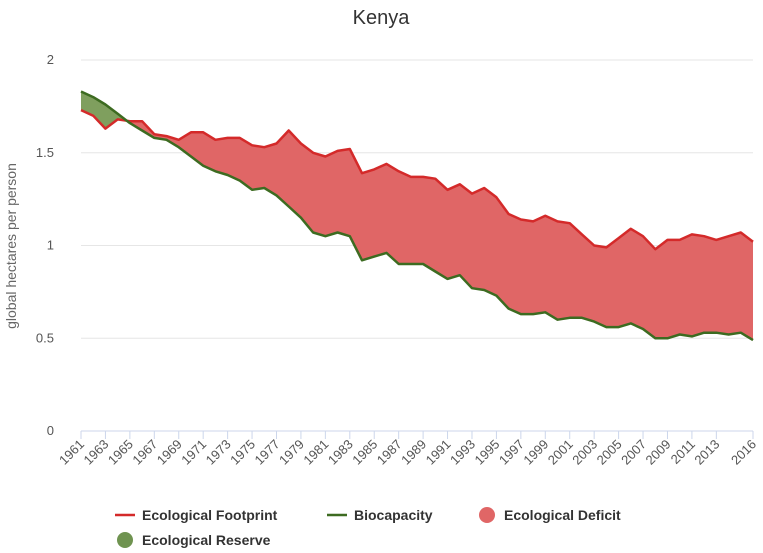 The image size is (763, 553). I want to click on y-tick-label: 0, so click(50, 430).